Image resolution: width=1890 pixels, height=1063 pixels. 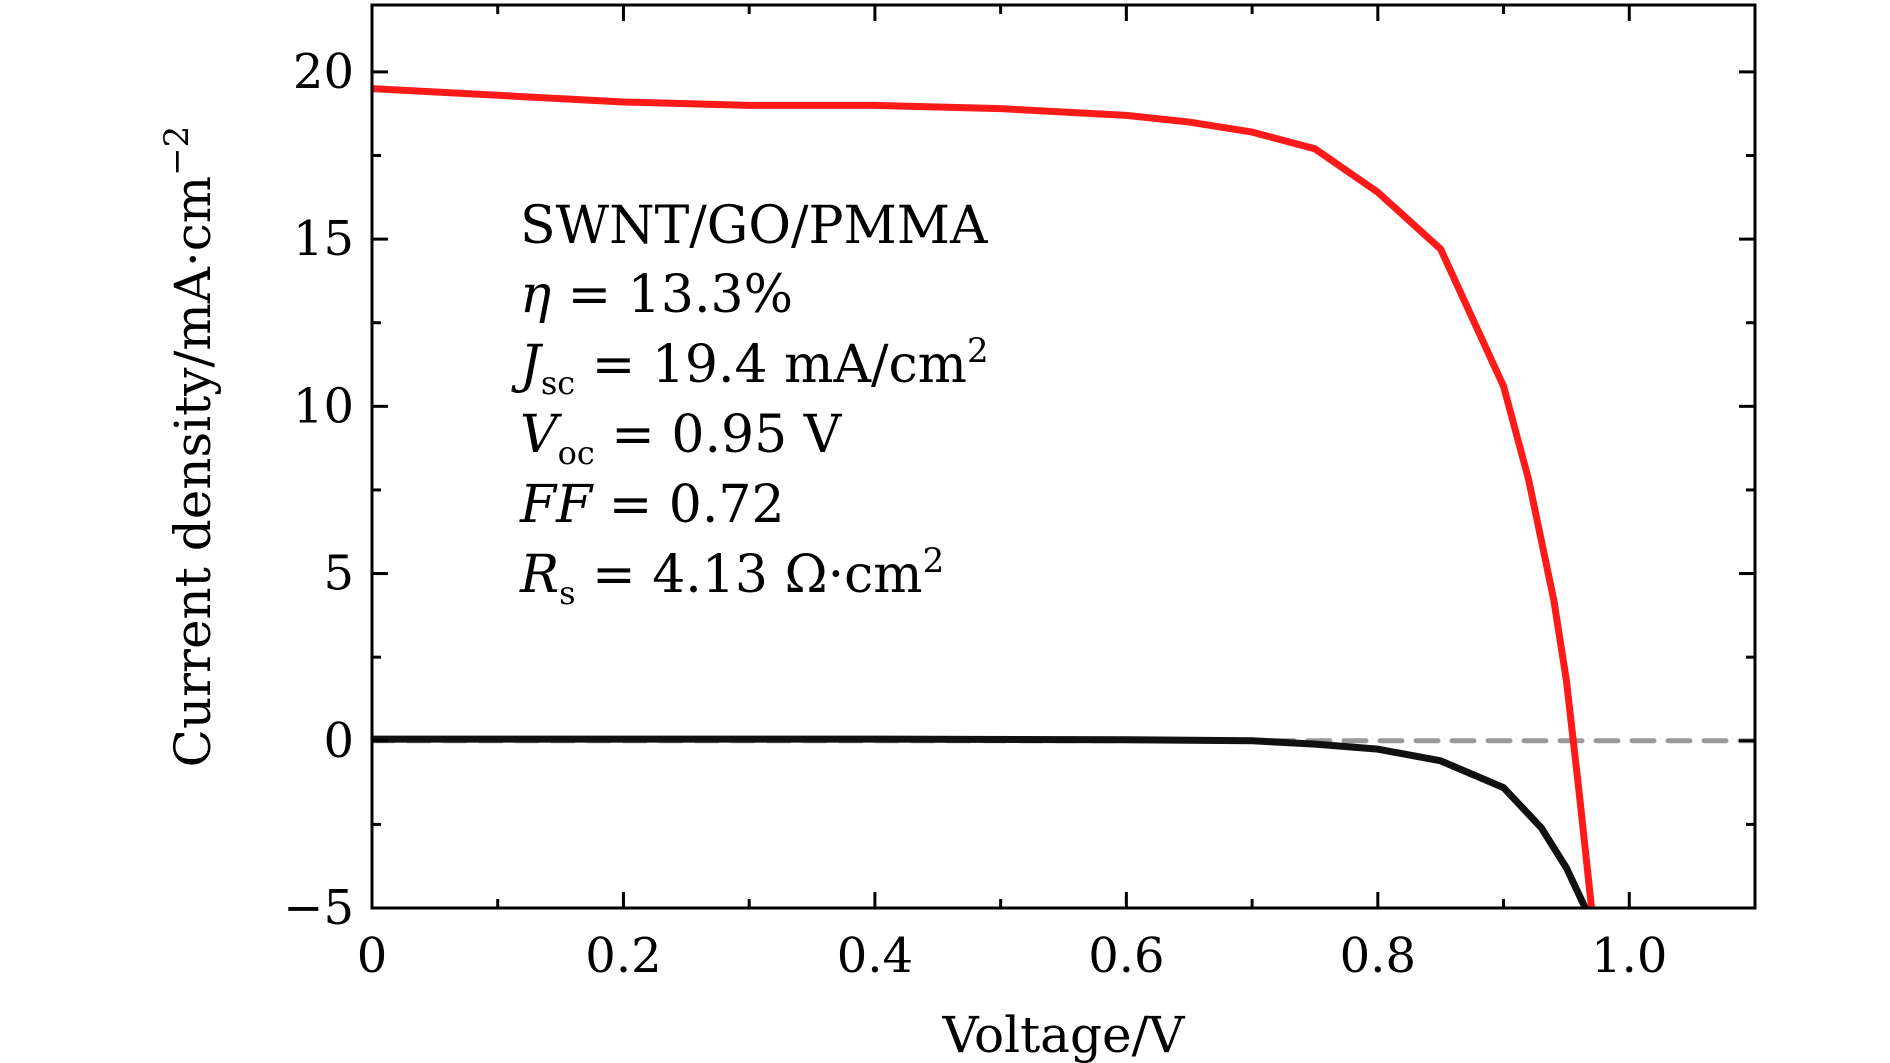 I want to click on y-axis-label: Current density/mA·cm−2, so click(x=189, y=447).